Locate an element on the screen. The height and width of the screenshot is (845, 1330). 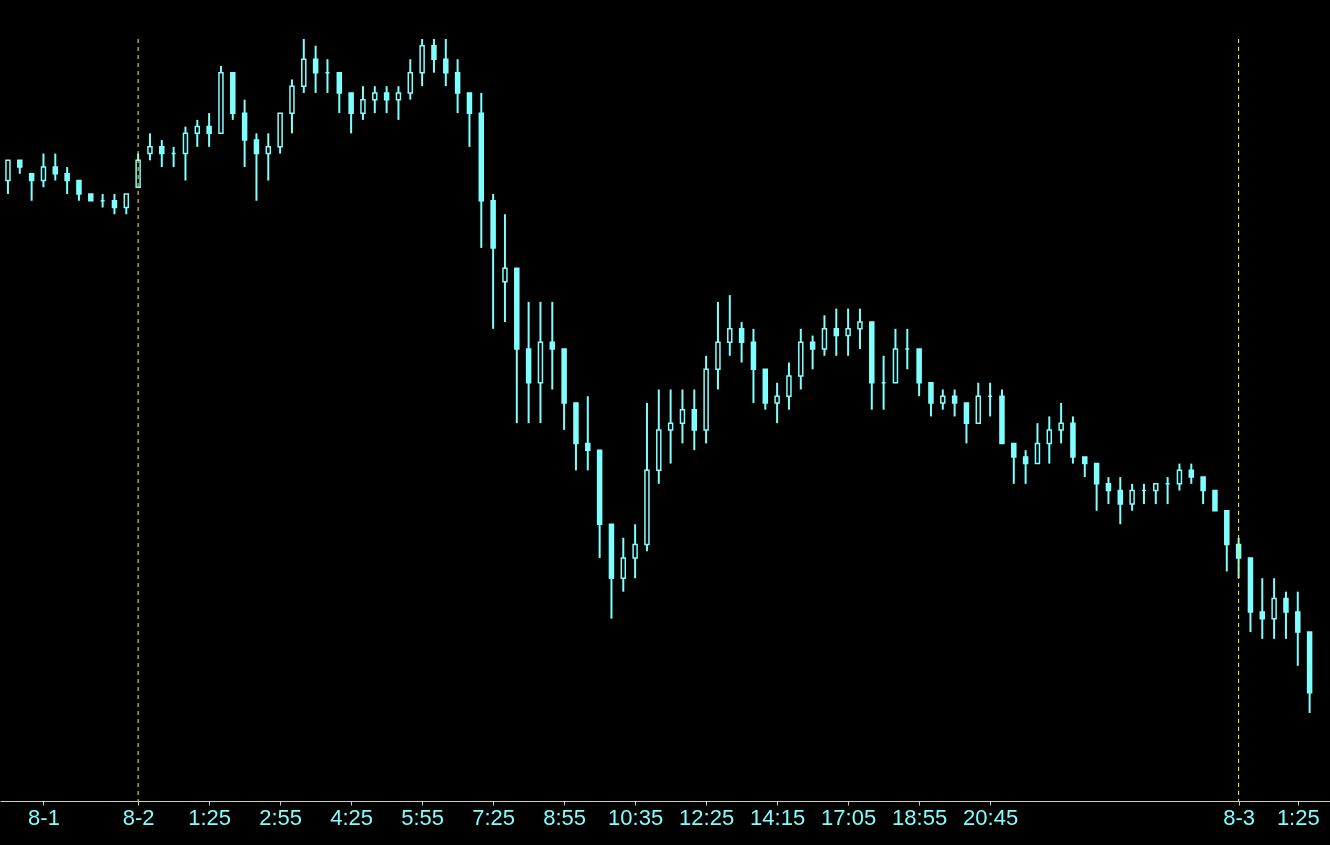
x-tick-label: 8:55 is located at coordinates (565, 817).